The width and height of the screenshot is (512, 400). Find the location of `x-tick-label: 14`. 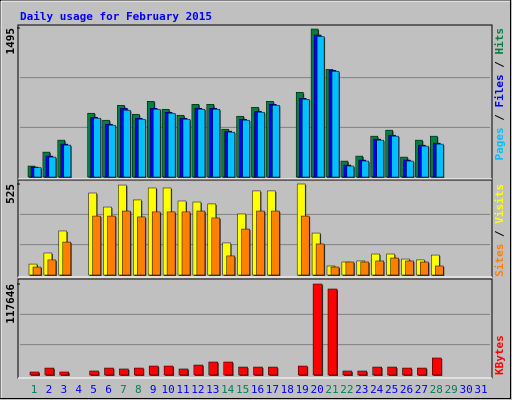

x-tick-label: 14 is located at coordinates (228, 389).